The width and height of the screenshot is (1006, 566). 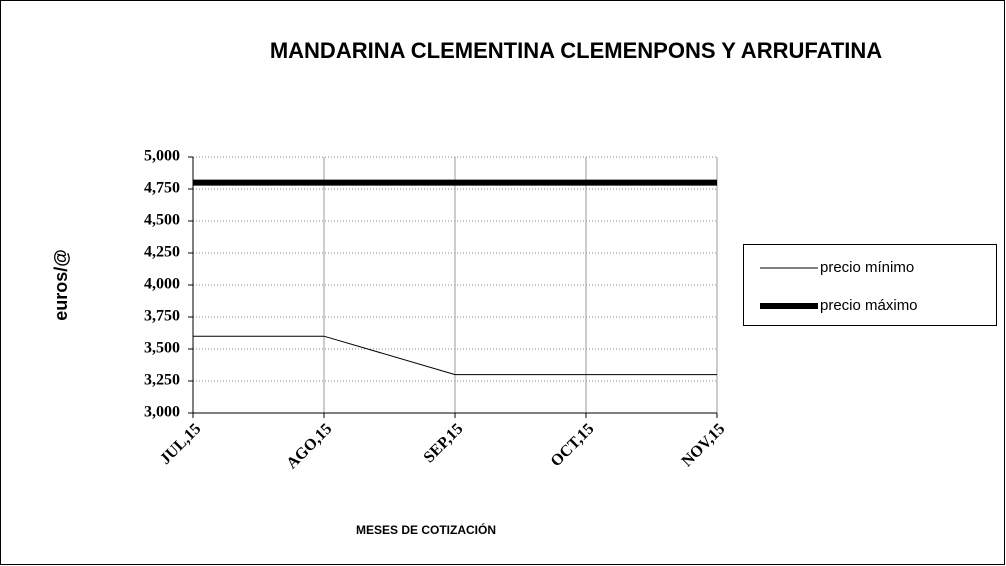 I want to click on series-line, so click(x=455, y=355).